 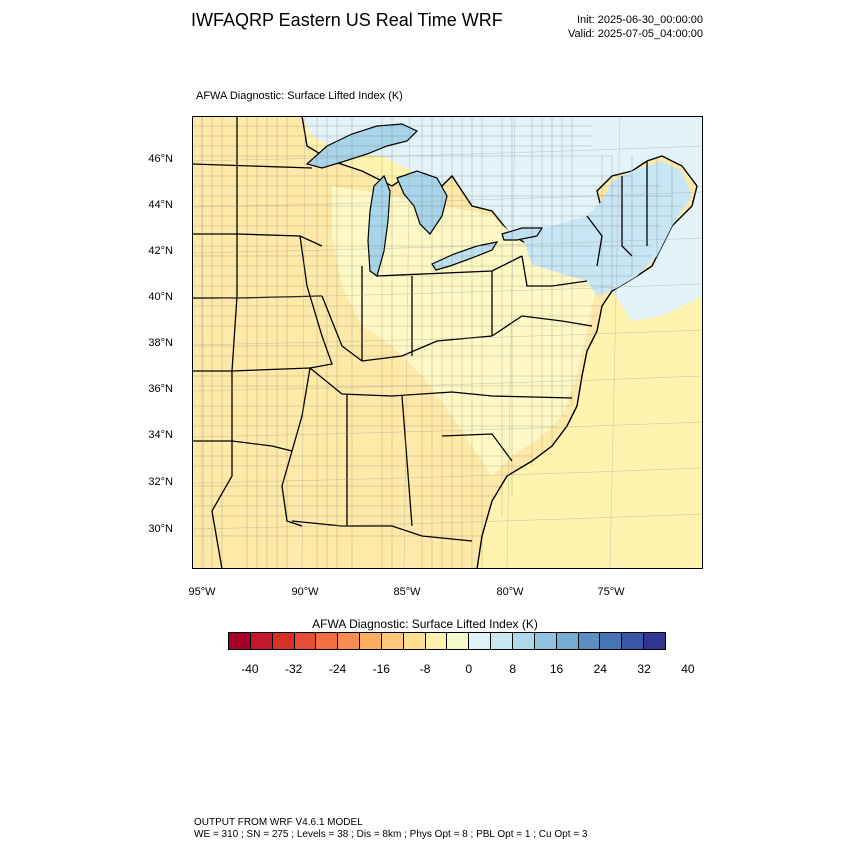 What do you see at coordinates (556, 669) in the screenshot?
I see `colorbar-tick-label: 16` at bounding box center [556, 669].